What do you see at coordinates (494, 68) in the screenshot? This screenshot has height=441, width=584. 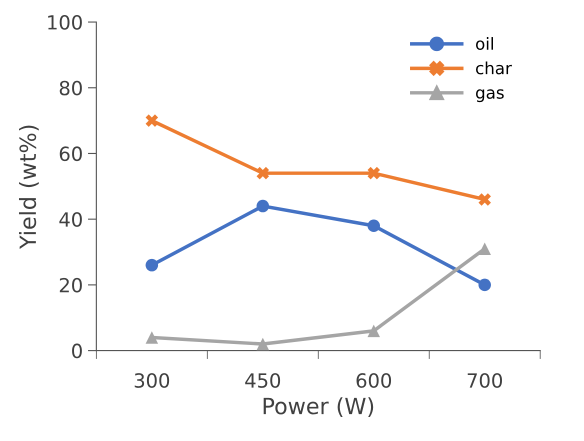 I see `legend-label: char` at bounding box center [494, 68].